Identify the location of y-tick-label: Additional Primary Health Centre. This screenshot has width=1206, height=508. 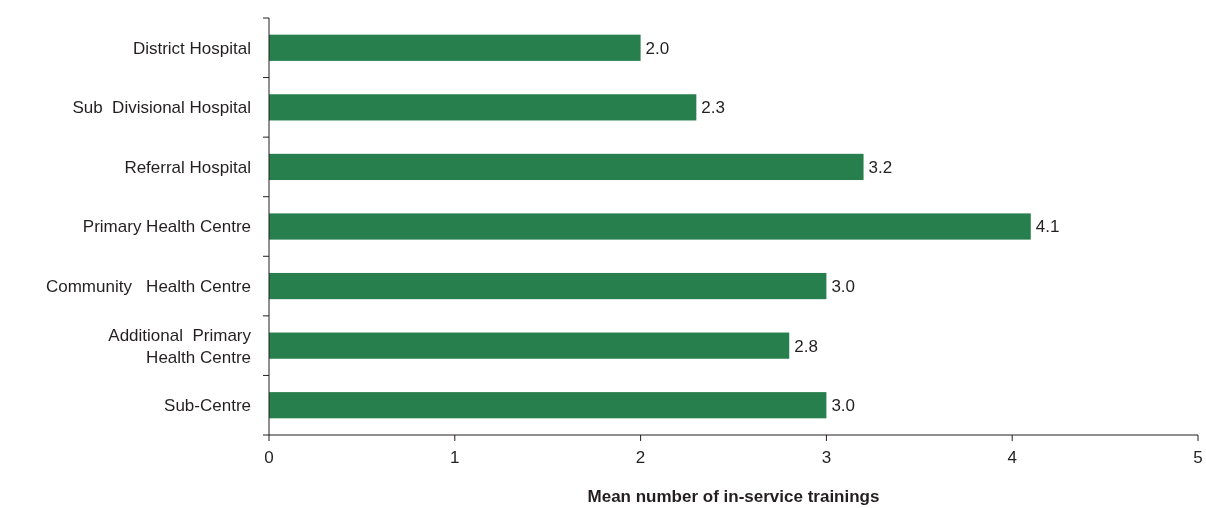
(180, 346).